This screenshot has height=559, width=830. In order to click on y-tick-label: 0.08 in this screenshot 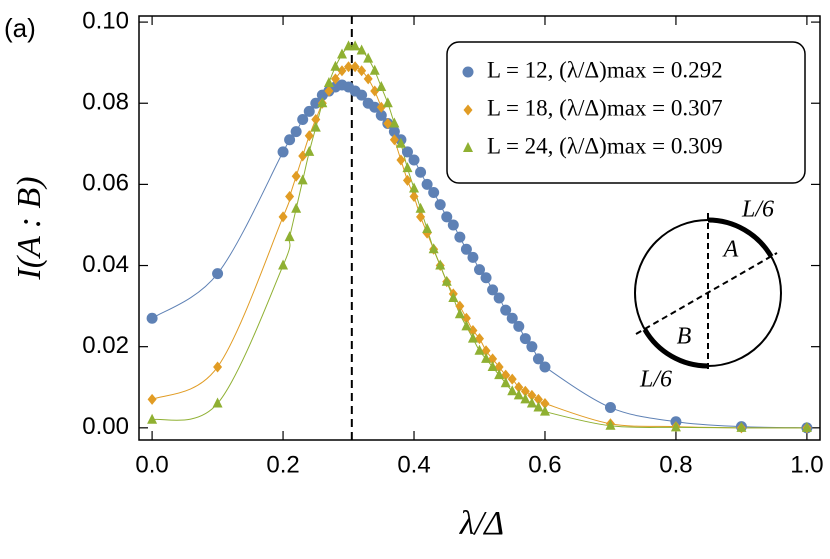, I will do `click(105, 102)`.